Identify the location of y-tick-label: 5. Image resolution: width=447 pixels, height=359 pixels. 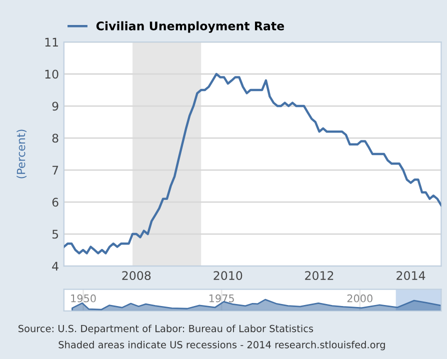
(55, 234).